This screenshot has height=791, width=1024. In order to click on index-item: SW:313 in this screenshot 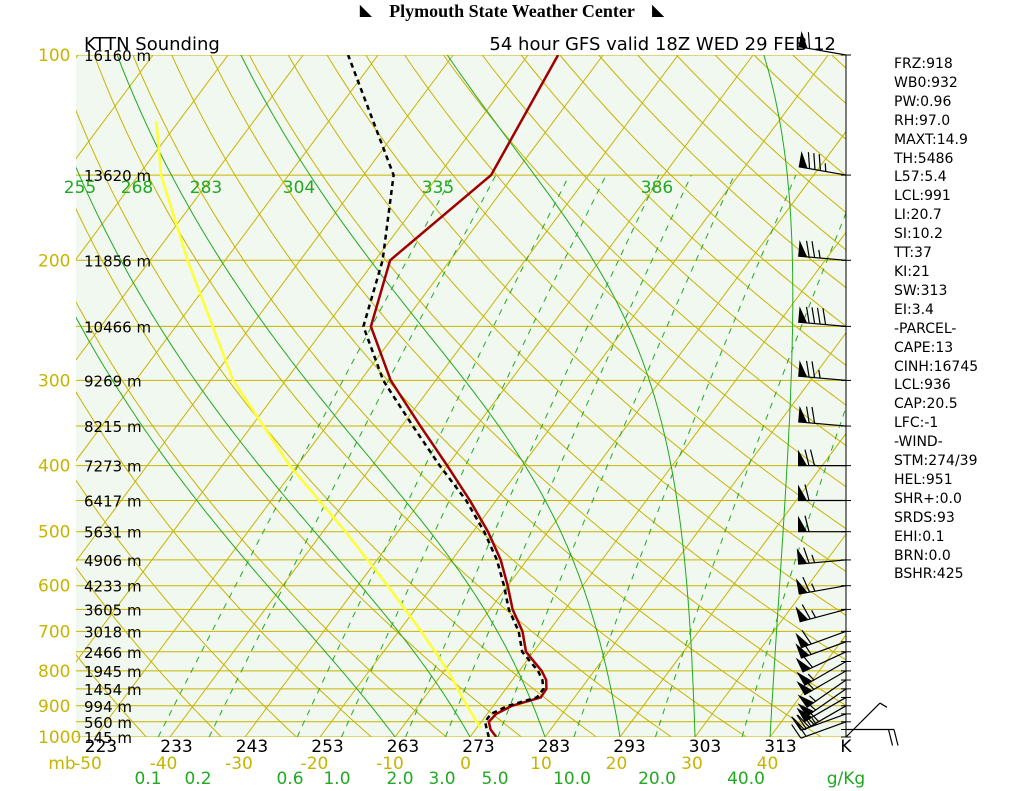, I will do `click(921, 290)`.